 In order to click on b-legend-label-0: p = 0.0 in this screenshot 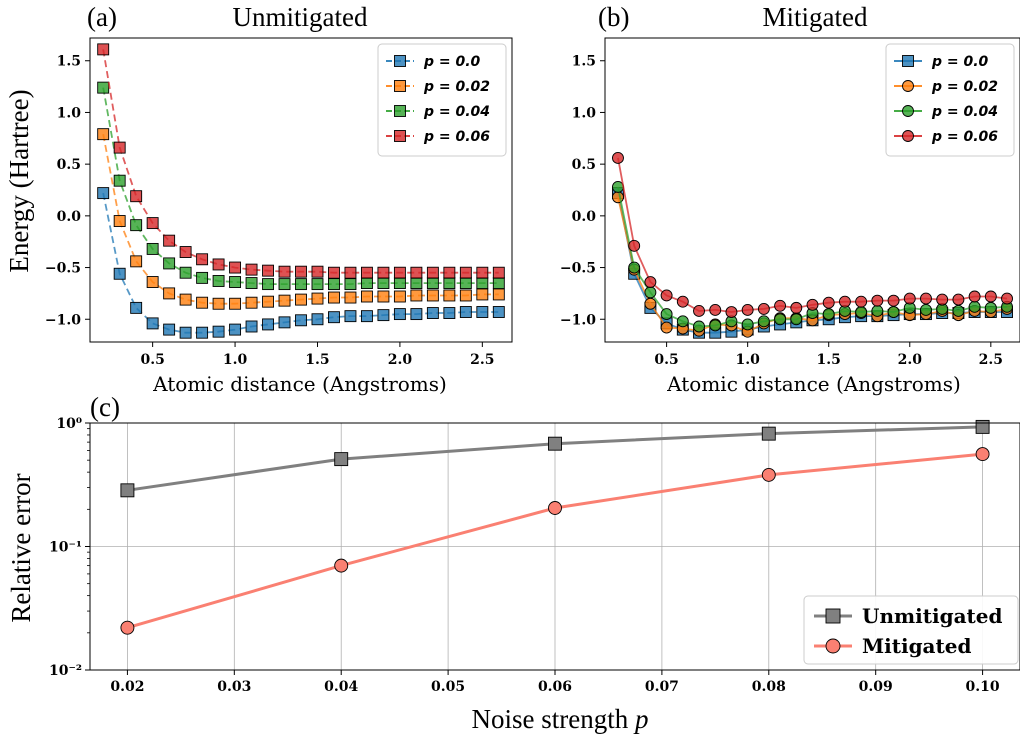, I will do `click(960, 62)`.